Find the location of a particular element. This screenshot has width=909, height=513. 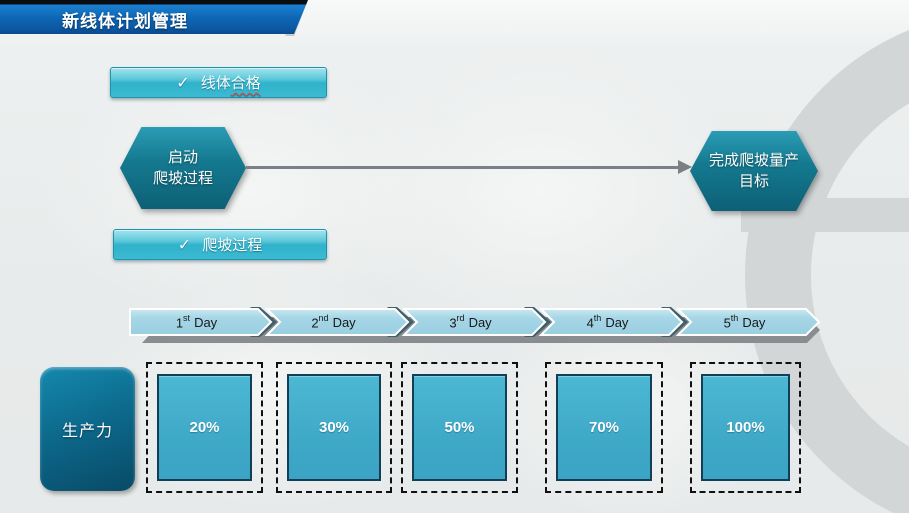

day-label-5: 5th Day is located at coordinates (744, 322).